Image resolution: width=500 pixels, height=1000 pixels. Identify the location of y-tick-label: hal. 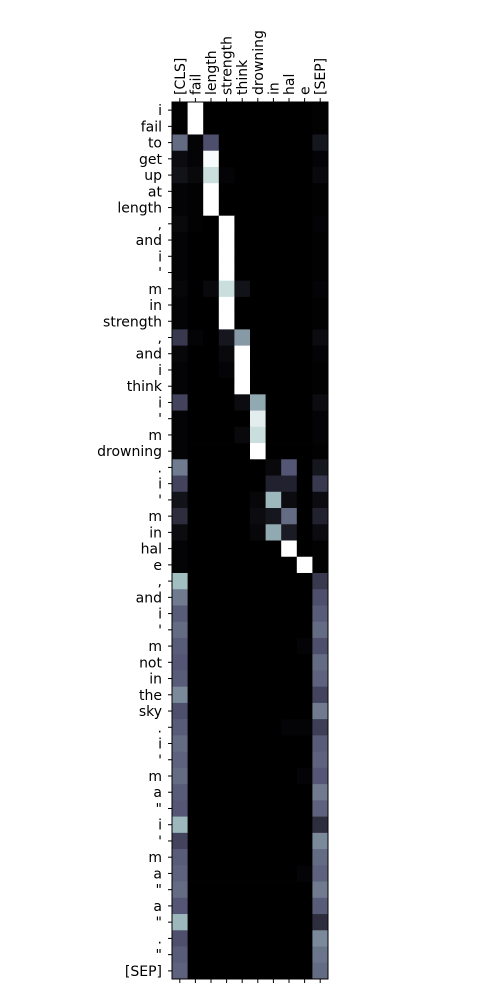
(151, 550).